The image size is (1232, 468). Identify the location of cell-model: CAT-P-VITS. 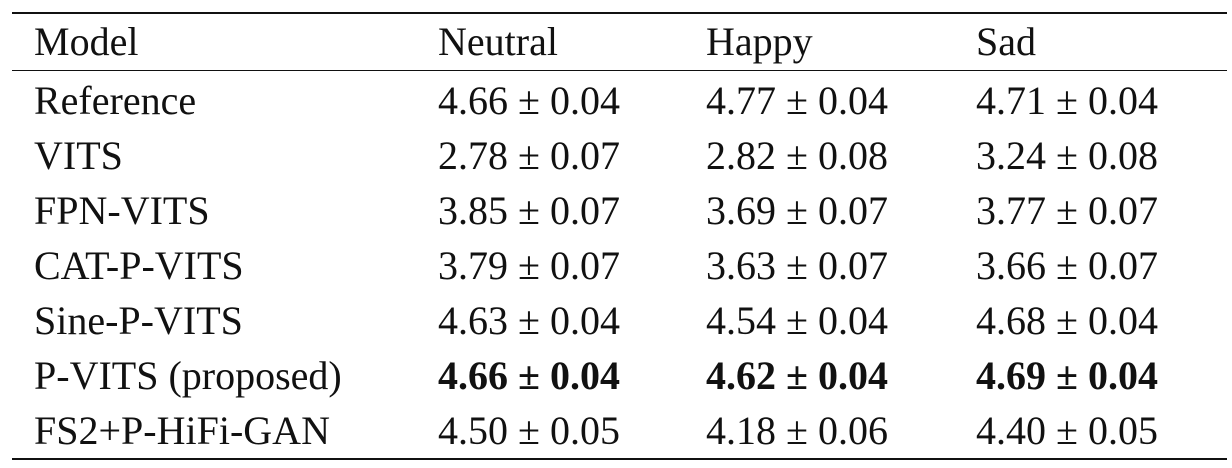
(139, 265).